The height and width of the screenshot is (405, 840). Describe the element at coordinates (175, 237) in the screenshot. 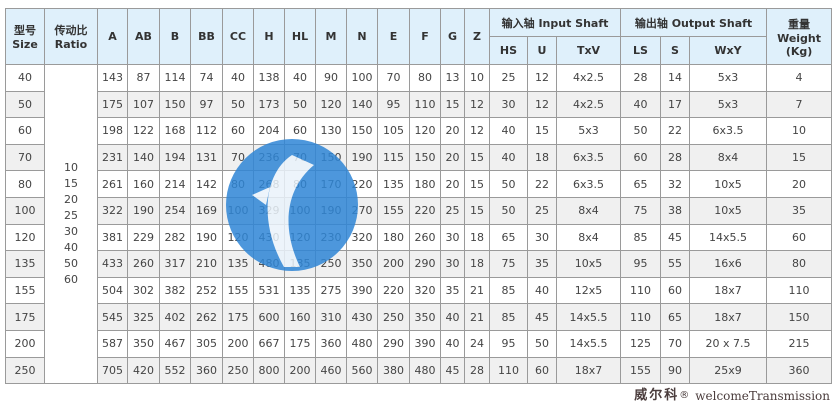

I see `value-cell: 282` at that location.